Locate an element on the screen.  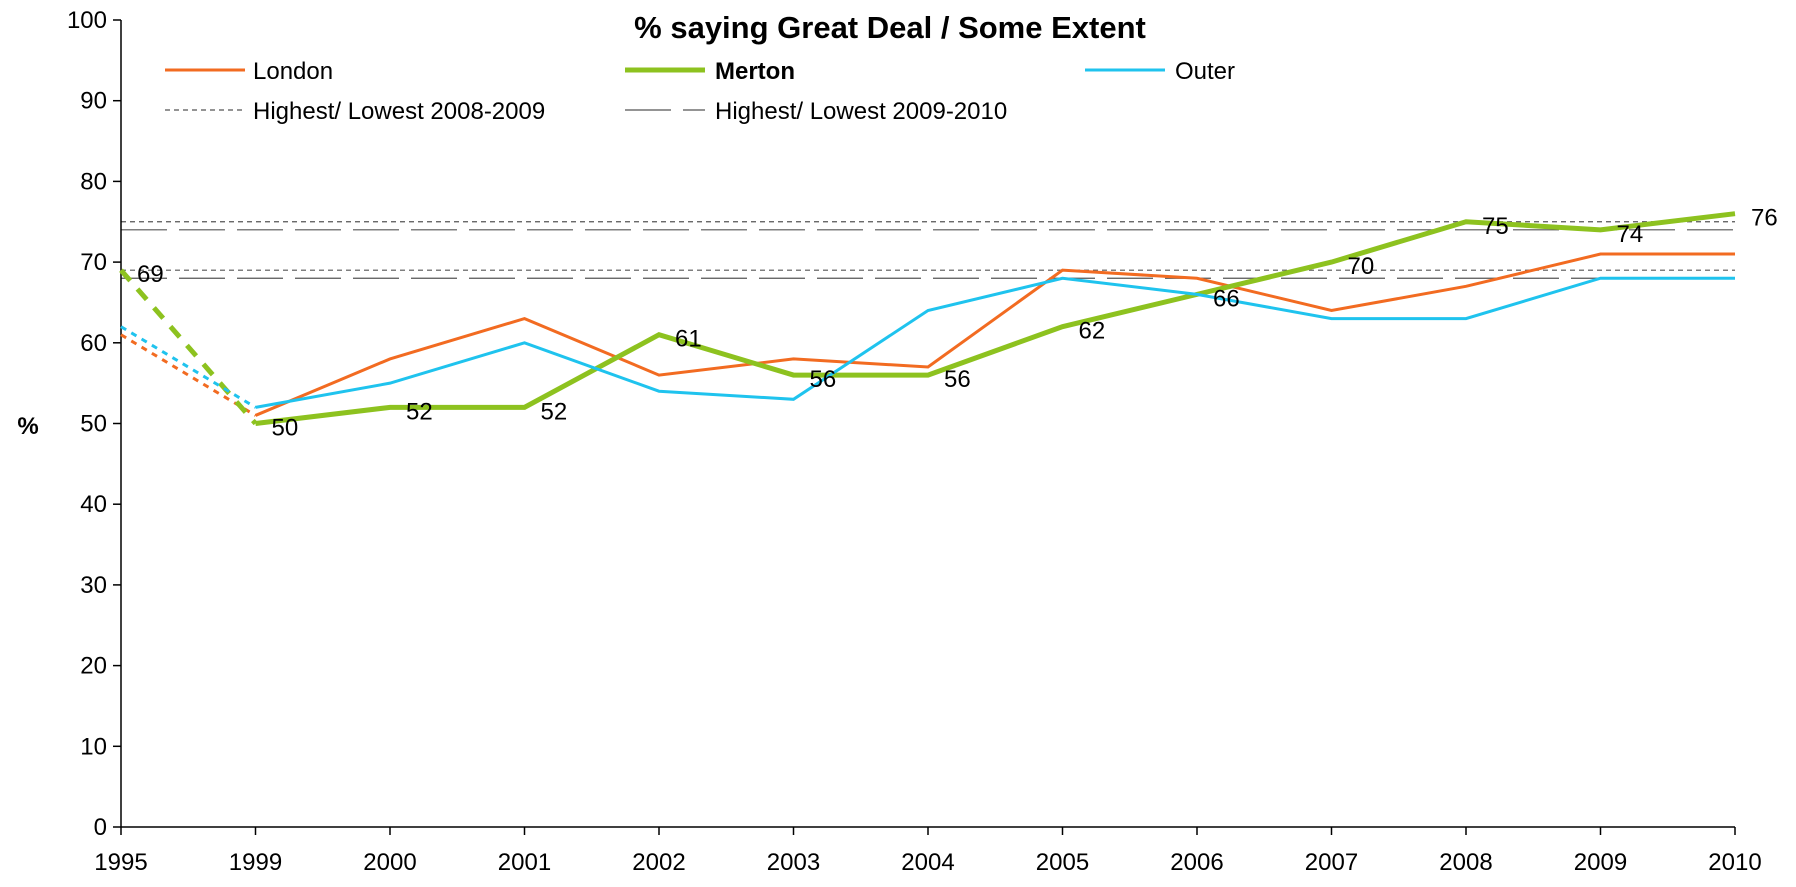
data-label-merton: 70 is located at coordinates (1361, 266).